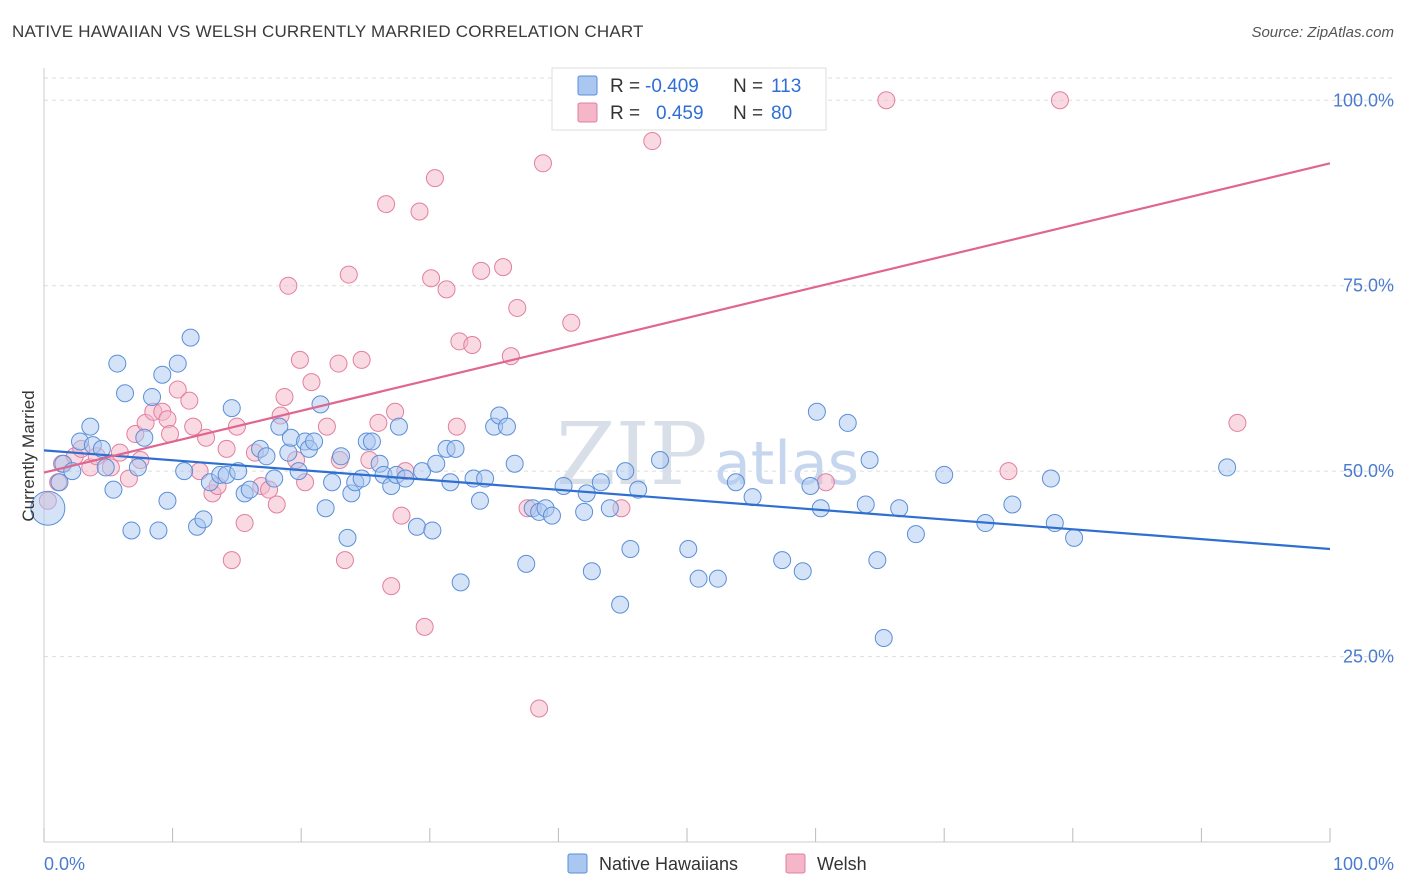  Describe the element at coordinates (1322, 32) in the screenshot. I see `source-label: Source: ZipAtlas.com` at that location.